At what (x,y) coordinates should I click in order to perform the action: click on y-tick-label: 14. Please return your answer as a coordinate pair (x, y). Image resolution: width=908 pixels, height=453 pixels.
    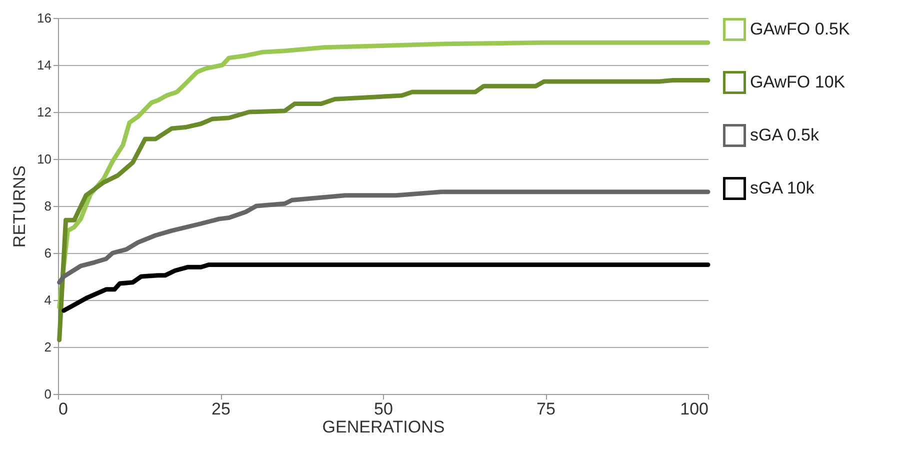
    Looking at the image, I should click on (44, 65).